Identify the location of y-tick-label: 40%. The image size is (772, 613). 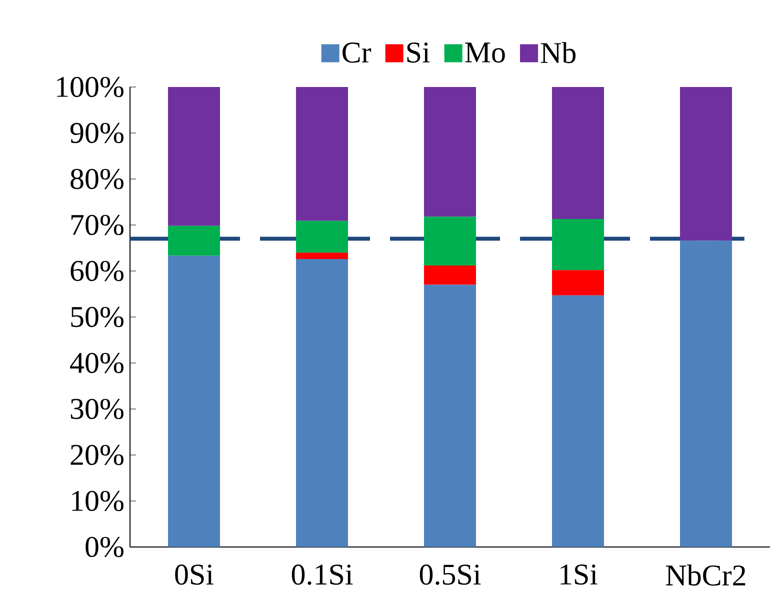
(97, 363).